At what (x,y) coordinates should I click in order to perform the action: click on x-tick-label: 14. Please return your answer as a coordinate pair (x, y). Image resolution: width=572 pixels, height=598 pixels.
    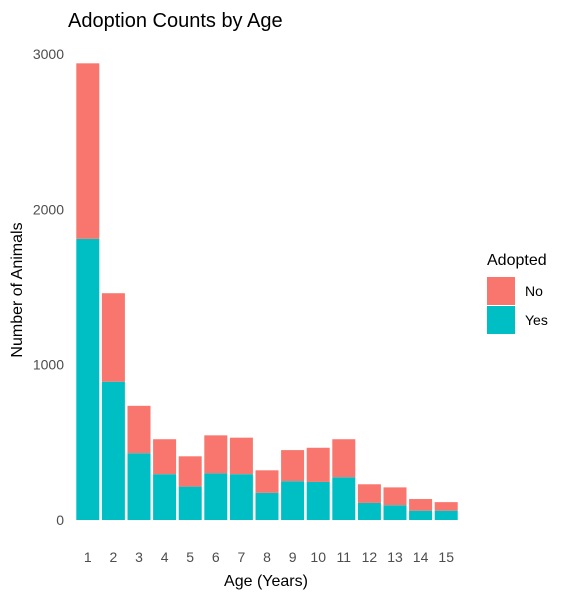
    Looking at the image, I should click on (421, 557).